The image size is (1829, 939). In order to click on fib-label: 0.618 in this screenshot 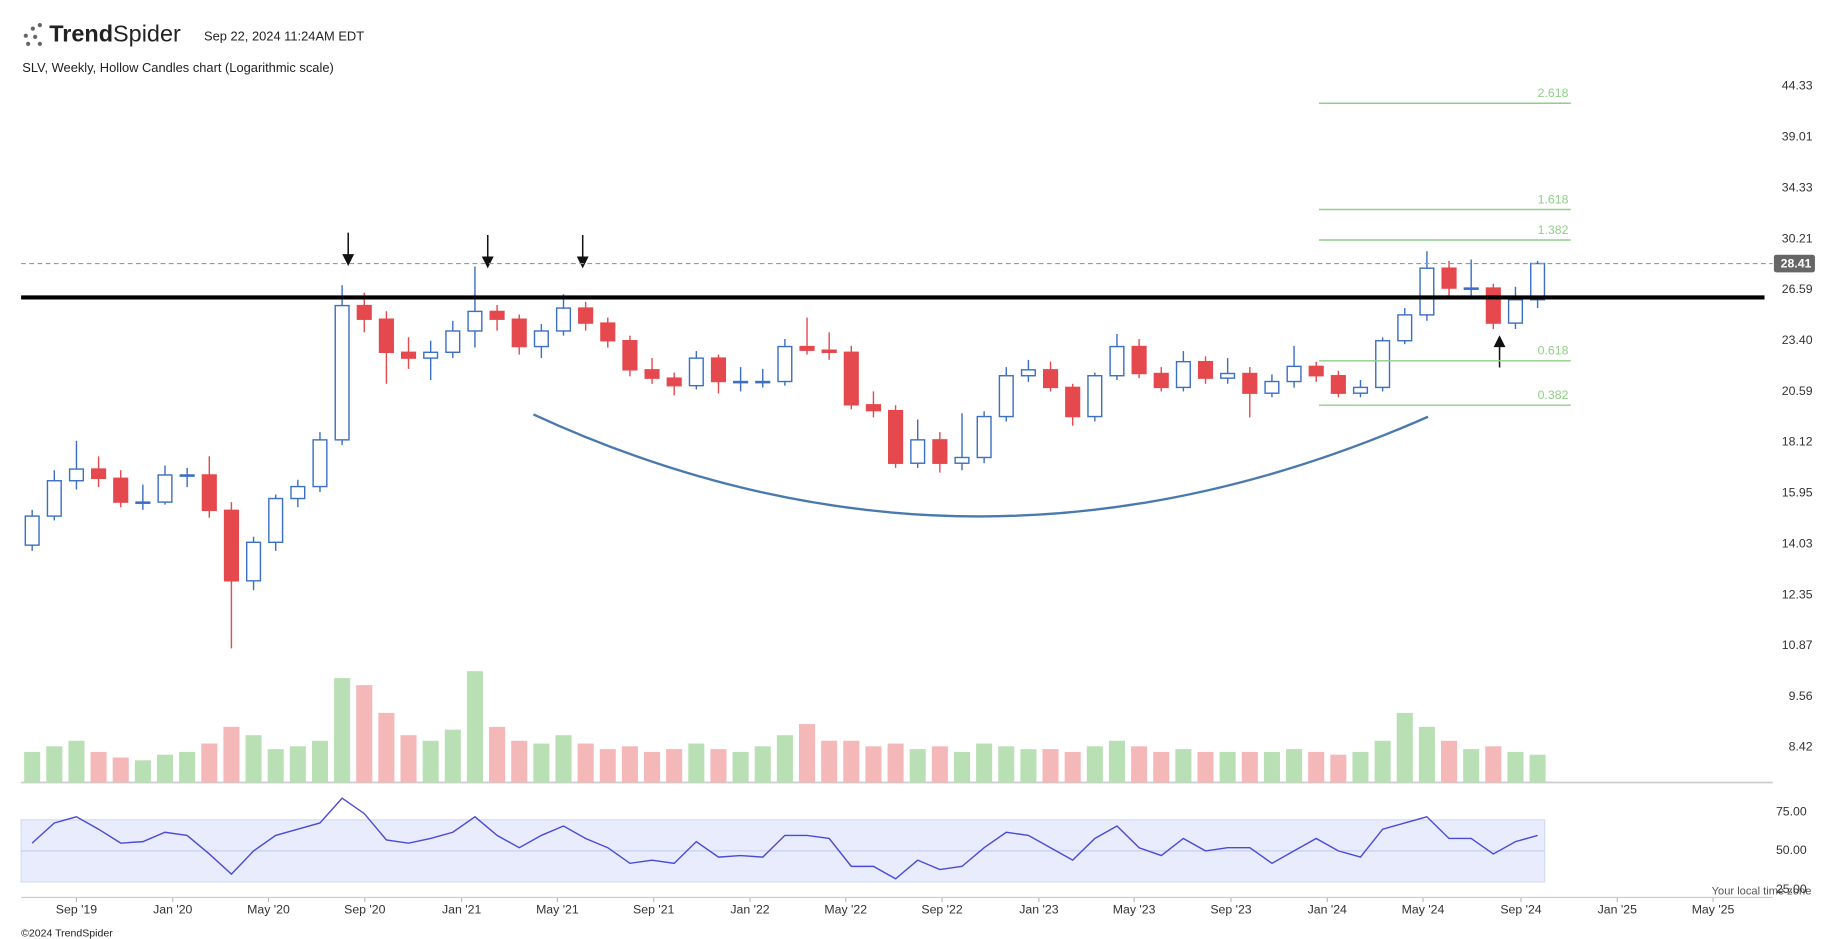, I will do `click(1553, 351)`.